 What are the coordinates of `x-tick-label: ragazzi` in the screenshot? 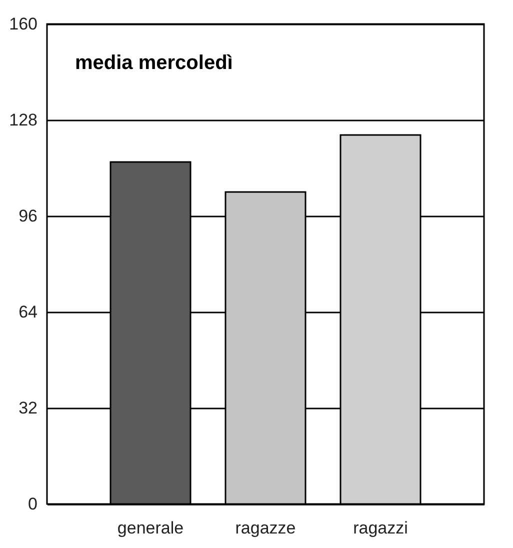 It's located at (380, 528).